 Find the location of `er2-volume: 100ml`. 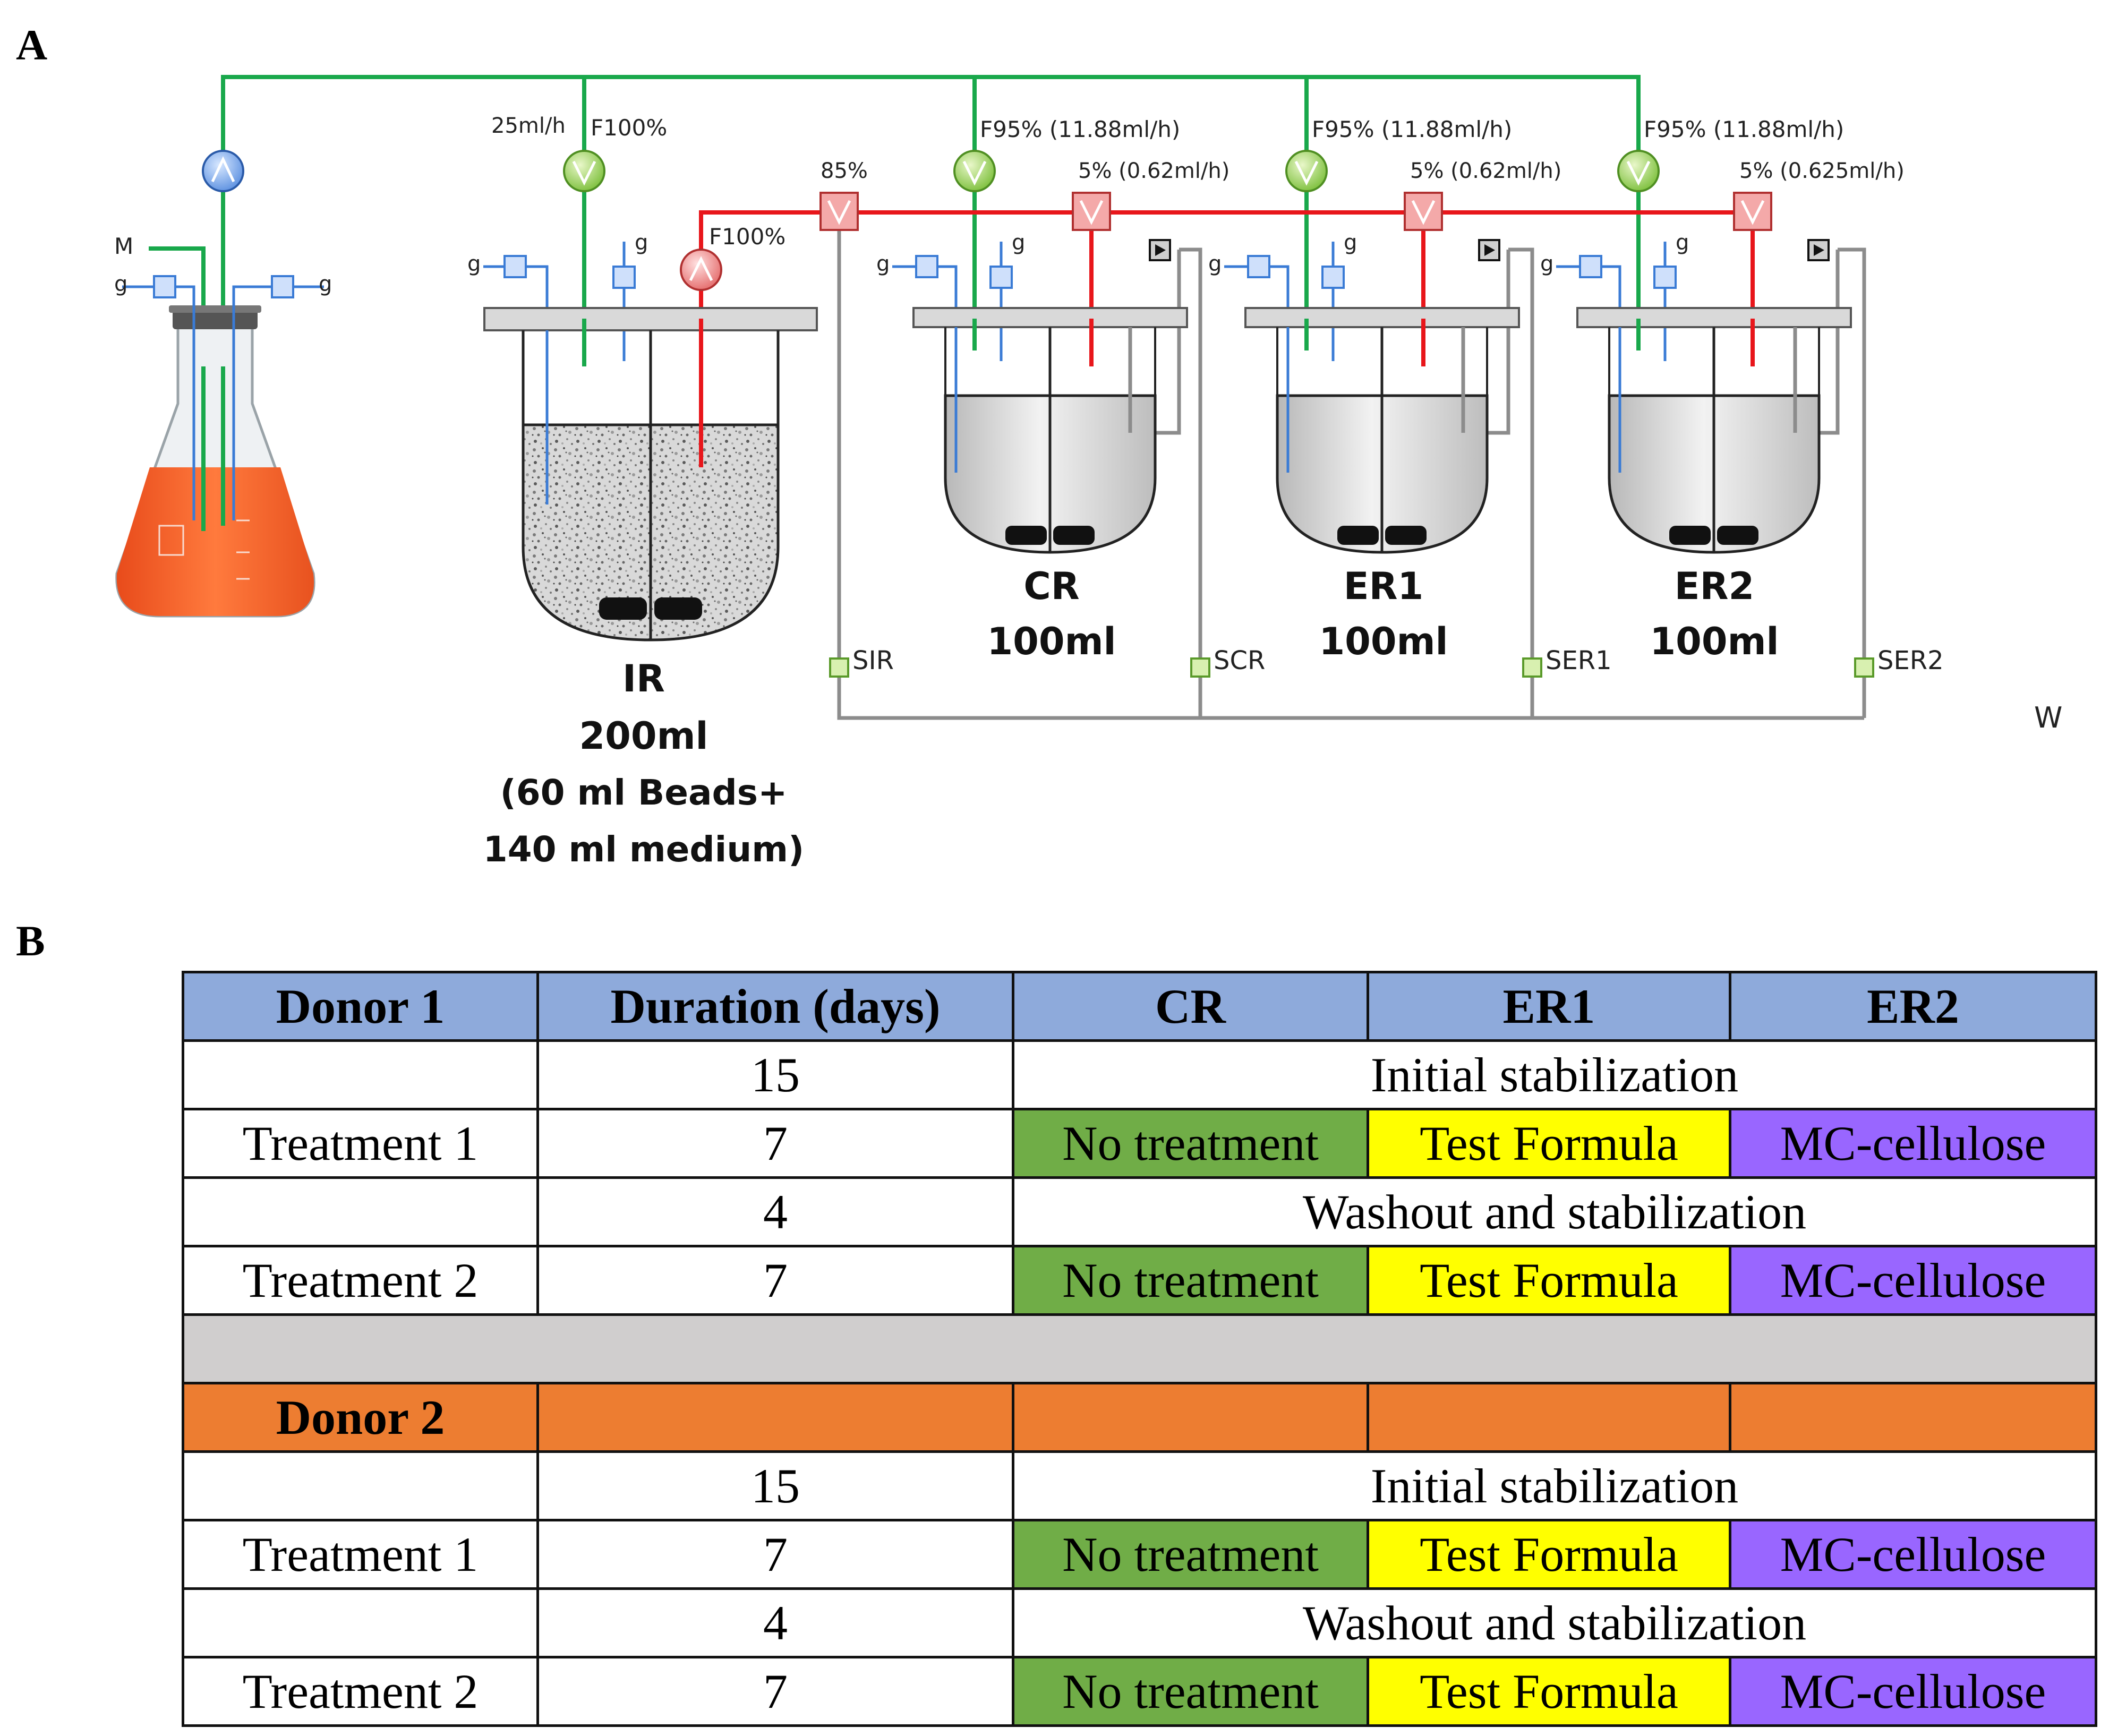

er2-volume: 100ml is located at coordinates (1714, 641).